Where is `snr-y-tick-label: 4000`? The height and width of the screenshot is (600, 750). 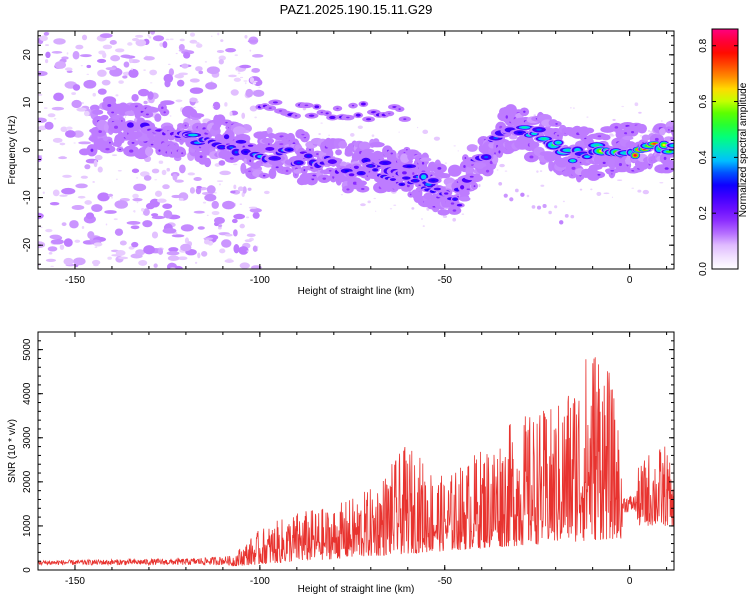 snr-y-tick-label: 4000 is located at coordinates (27, 393).